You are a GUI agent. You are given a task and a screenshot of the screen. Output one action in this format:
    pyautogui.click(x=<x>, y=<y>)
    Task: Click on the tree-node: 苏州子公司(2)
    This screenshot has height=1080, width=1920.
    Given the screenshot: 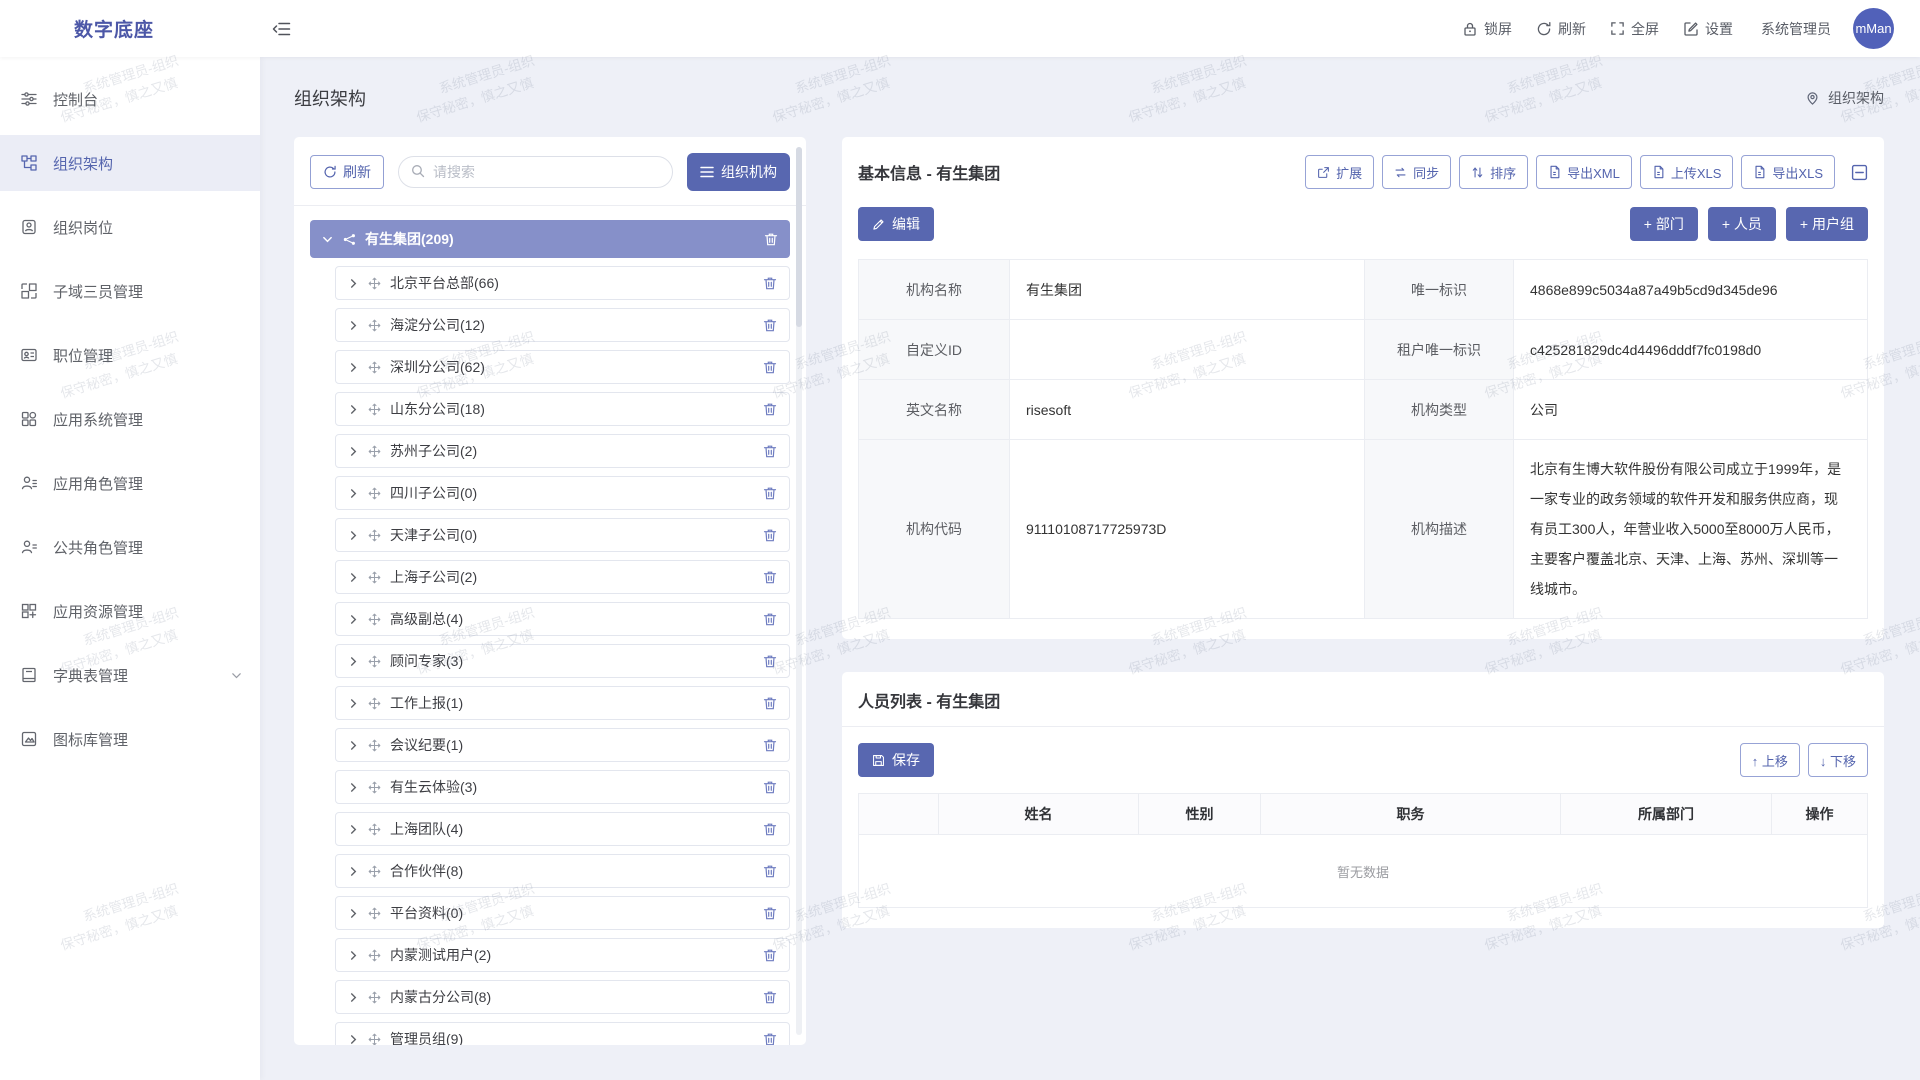 What is the action you would take?
    pyautogui.click(x=562, y=451)
    